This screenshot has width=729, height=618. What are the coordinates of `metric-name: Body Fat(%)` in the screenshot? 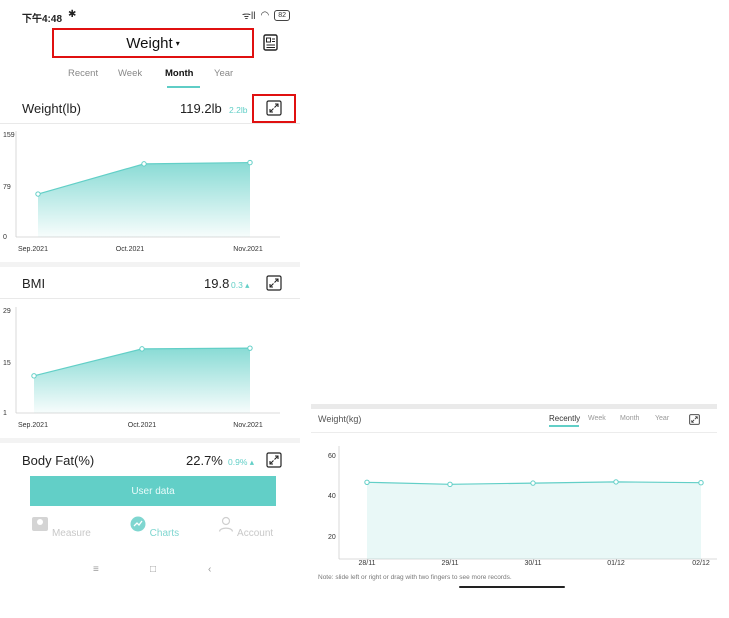 It's located at (58, 460).